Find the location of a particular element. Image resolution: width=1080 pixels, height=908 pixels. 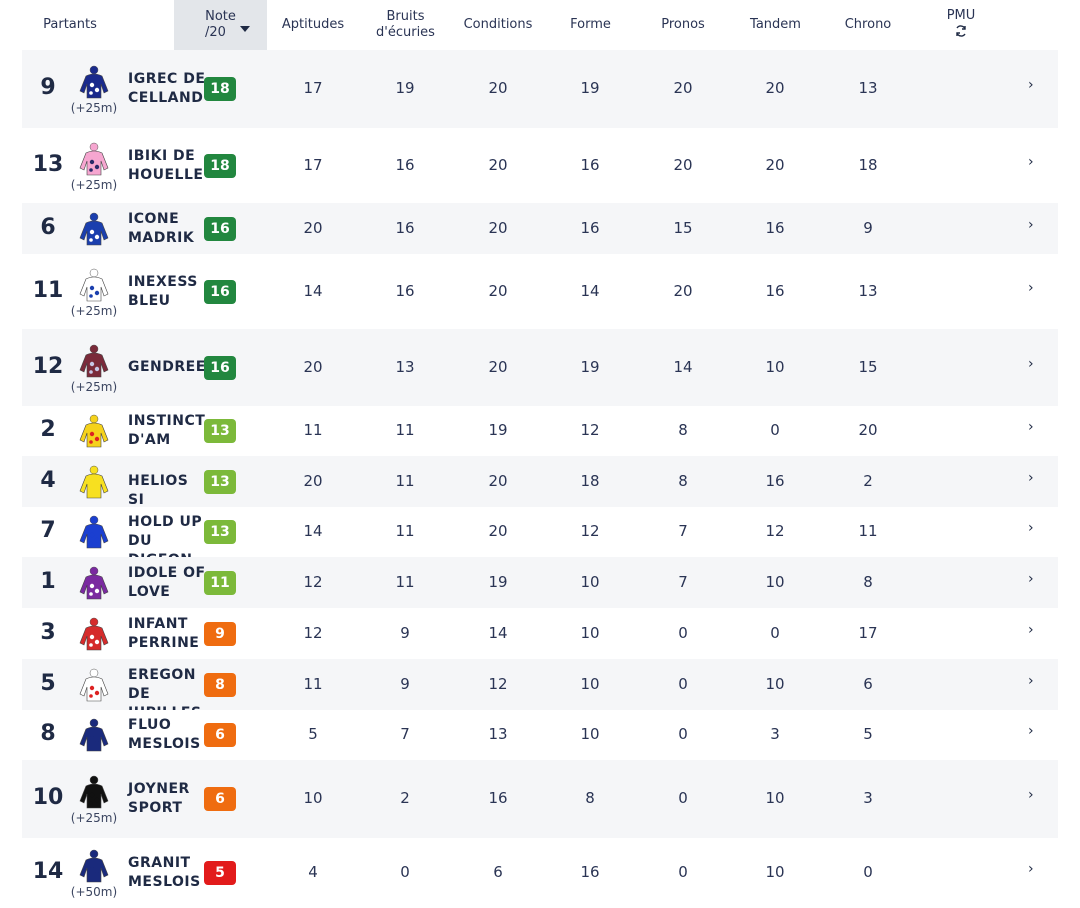

header-note: Note /20 is located at coordinates (220, 25).